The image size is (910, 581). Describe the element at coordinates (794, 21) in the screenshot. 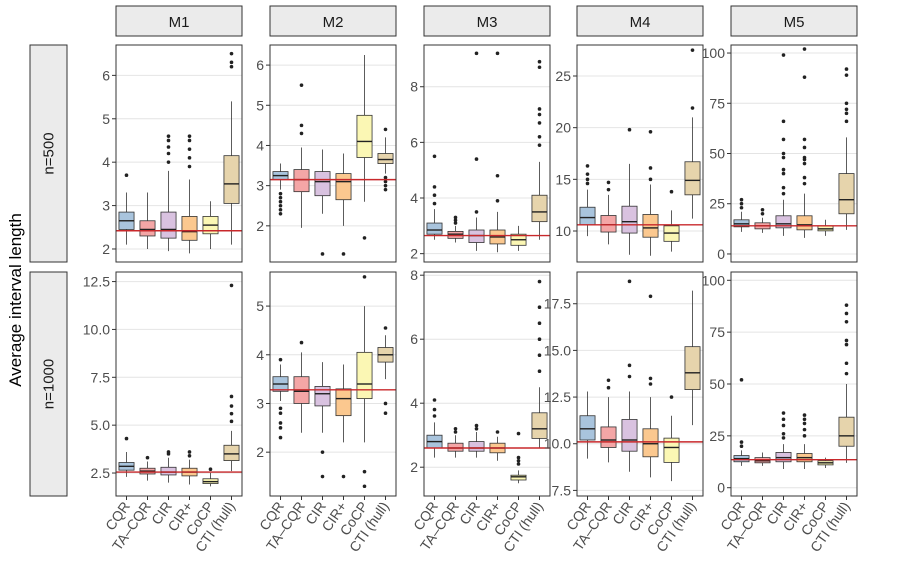

I see `facet-strip-m5` at that location.